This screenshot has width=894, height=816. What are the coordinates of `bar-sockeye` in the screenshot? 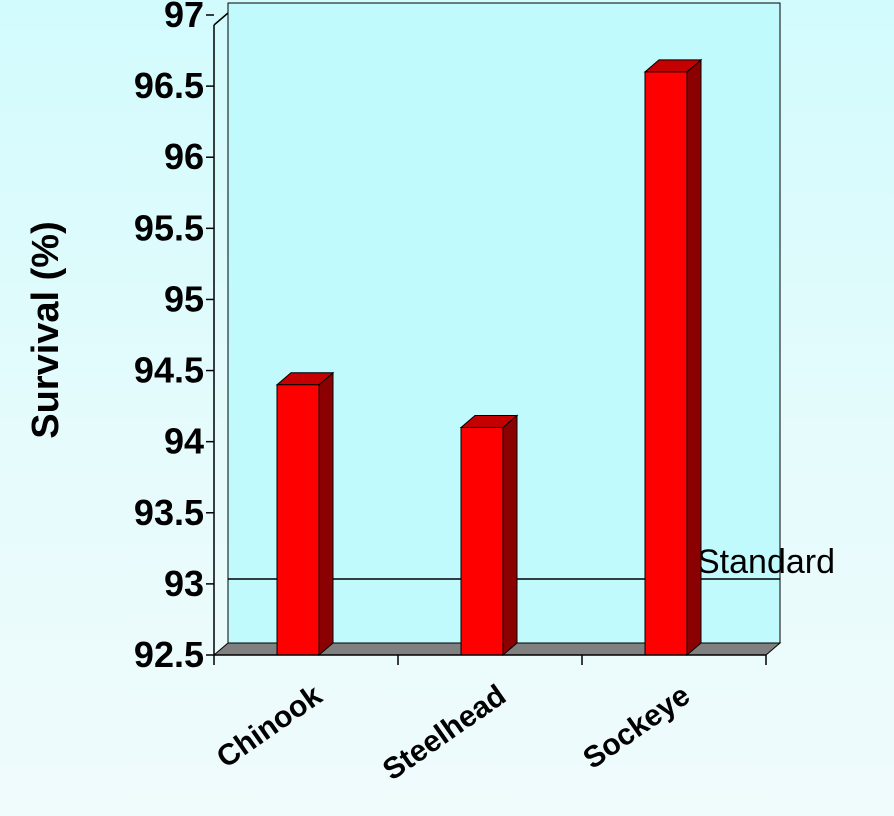 It's located at (673, 357).